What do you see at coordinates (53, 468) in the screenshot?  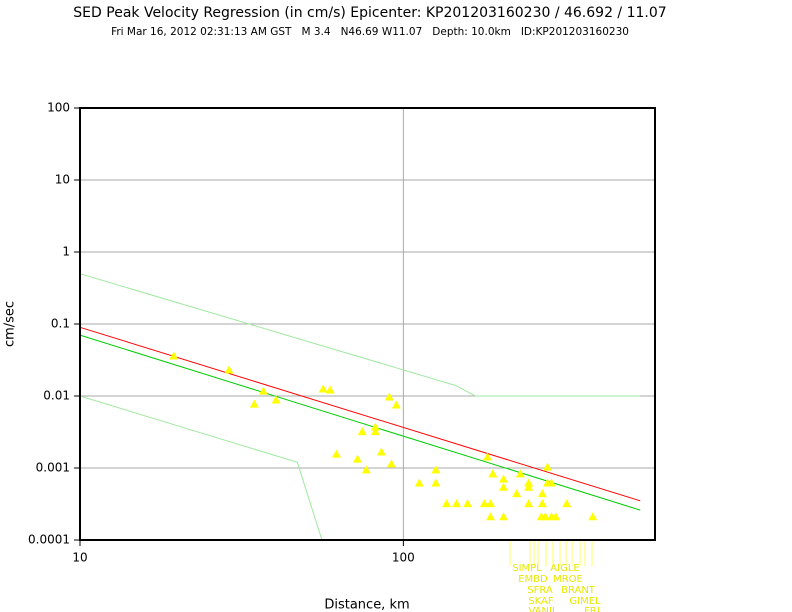 I see `y-tick-label: 0.001` at bounding box center [53, 468].